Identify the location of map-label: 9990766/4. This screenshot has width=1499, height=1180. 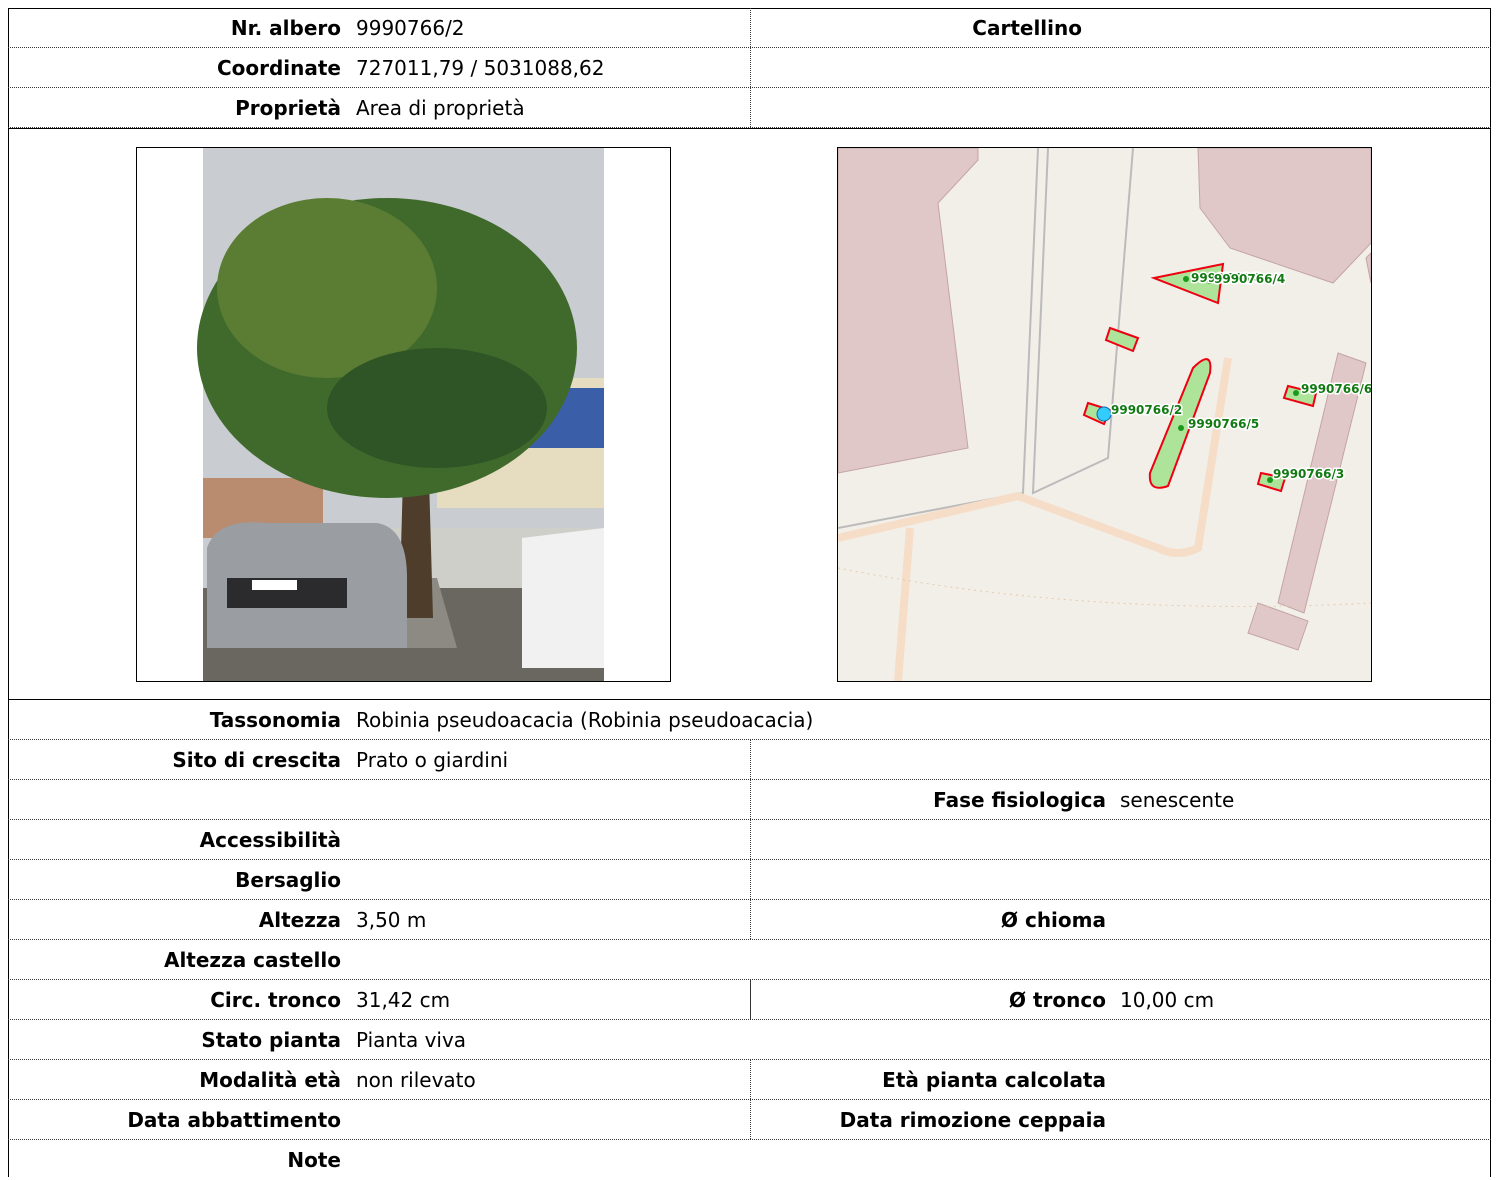
(1249, 279).